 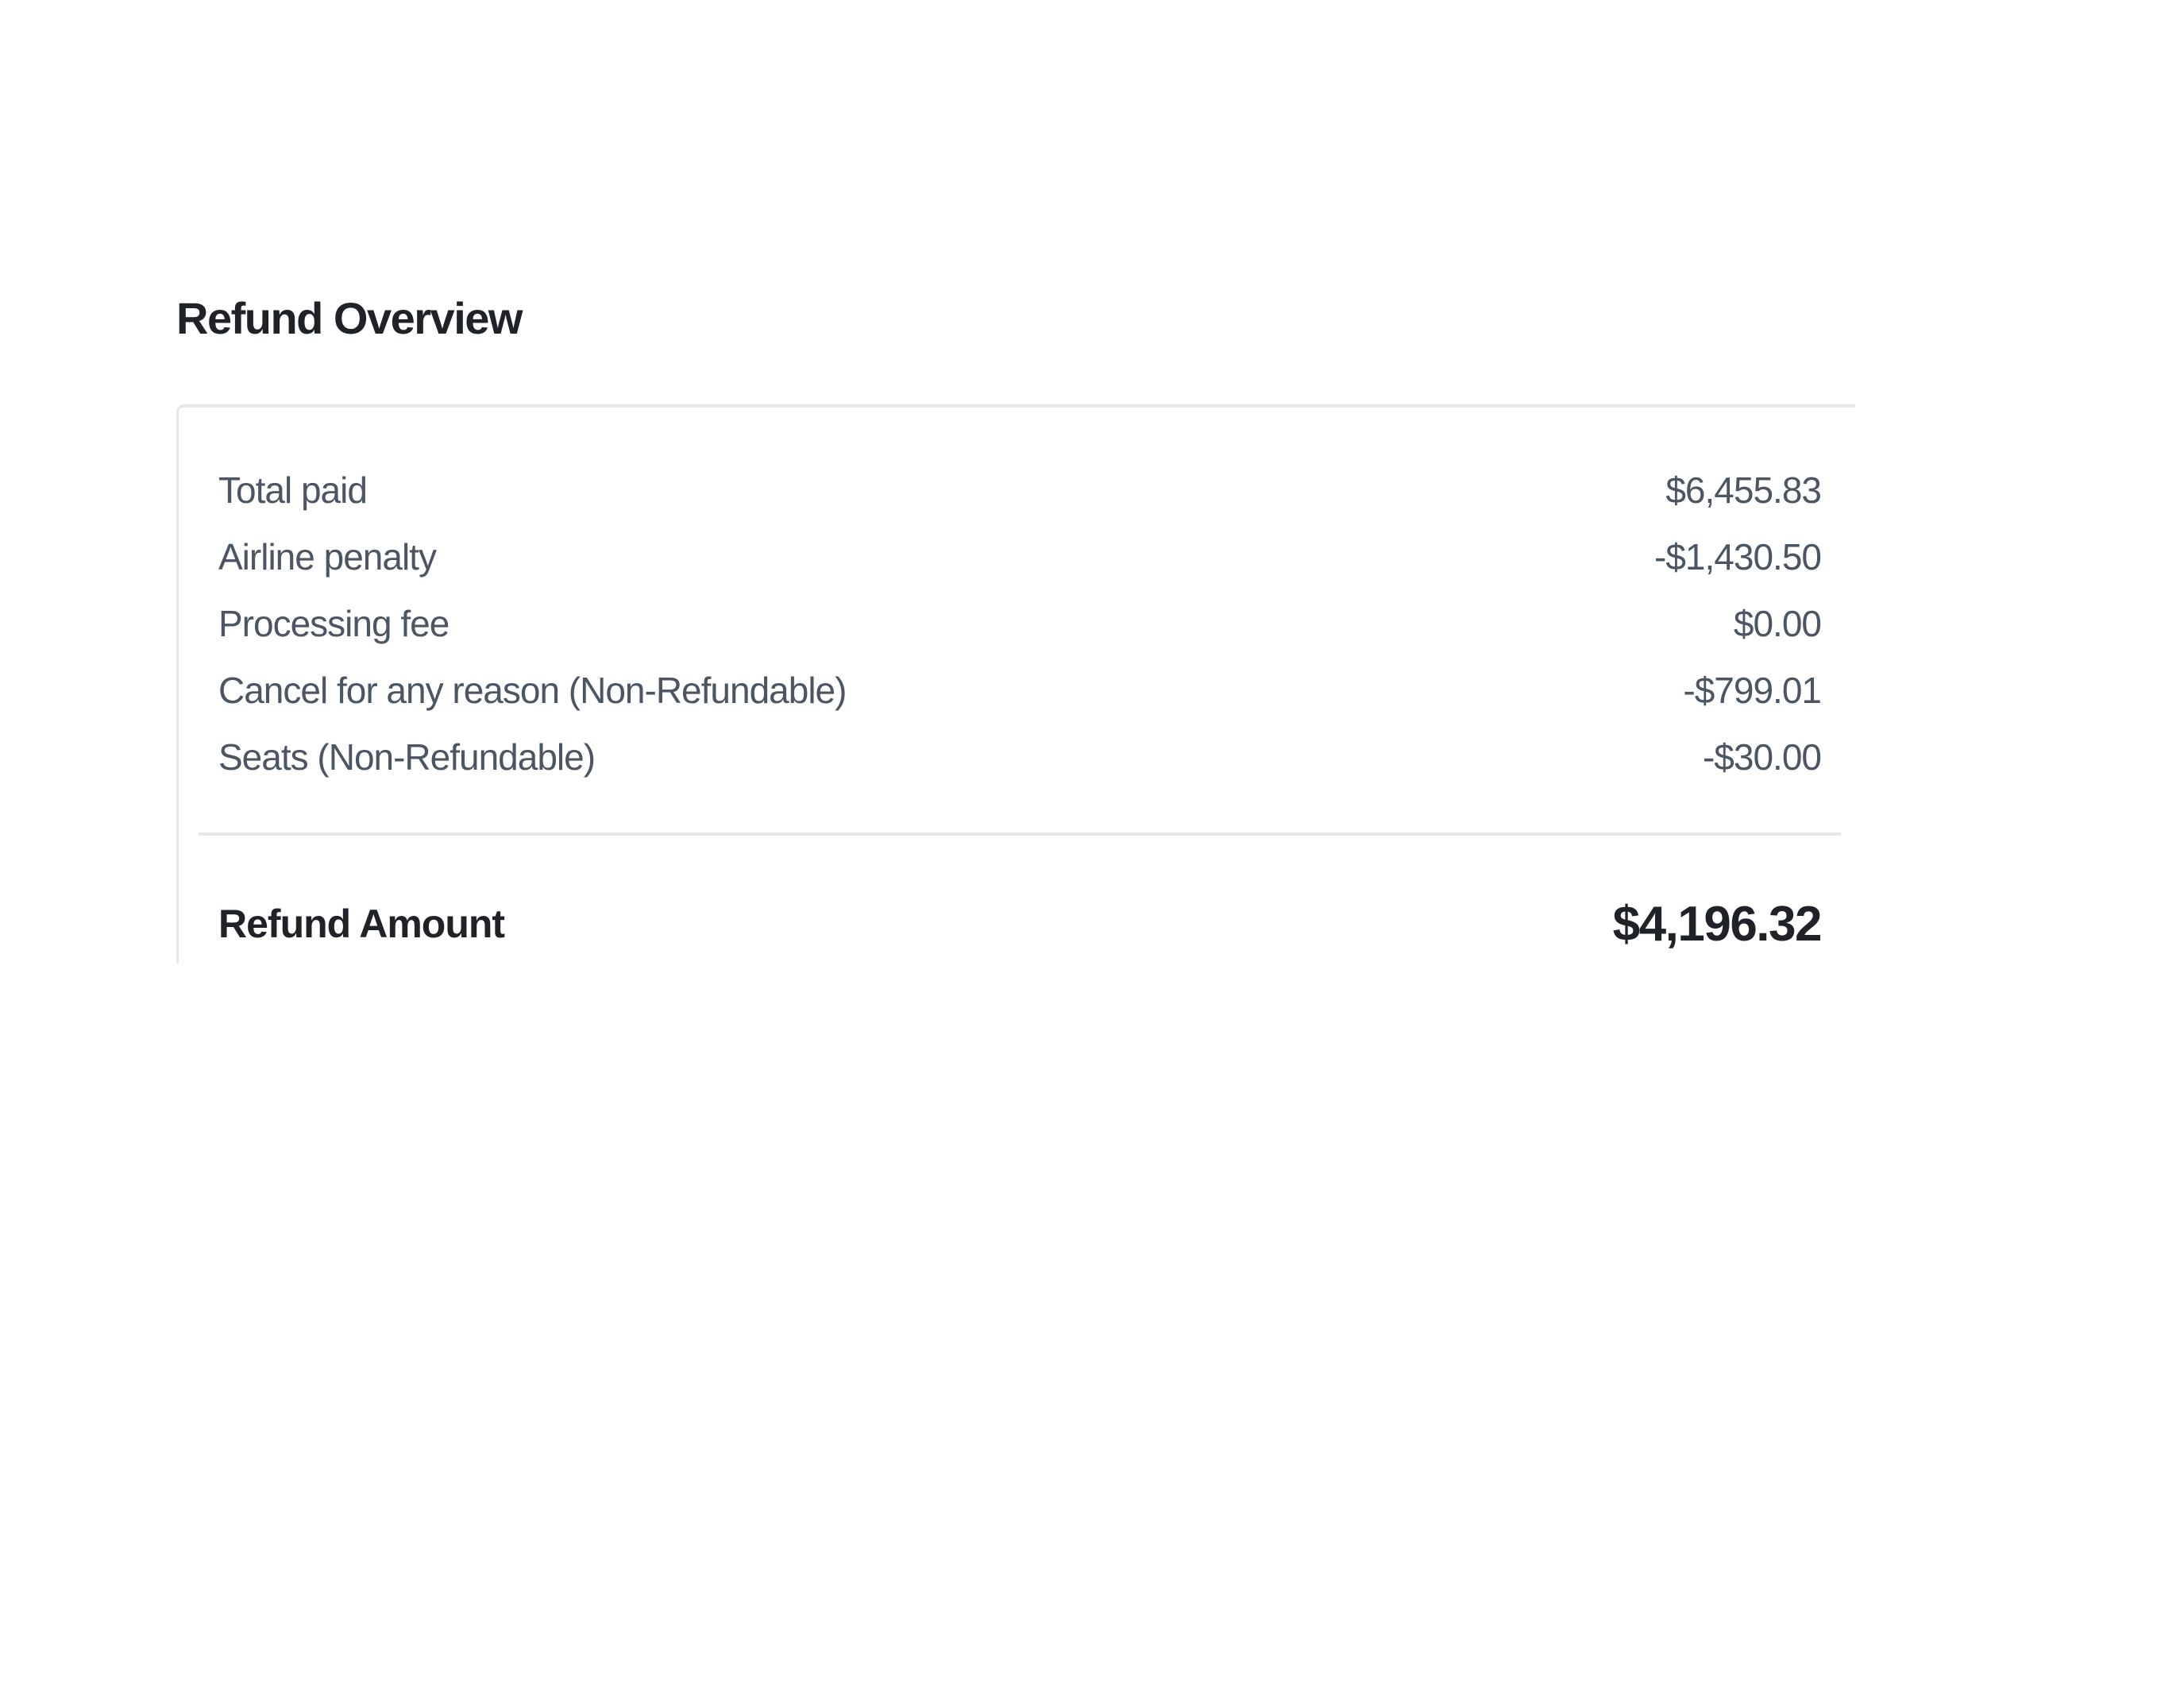 I want to click on line-item-value: $6,455.83, so click(x=1743, y=490).